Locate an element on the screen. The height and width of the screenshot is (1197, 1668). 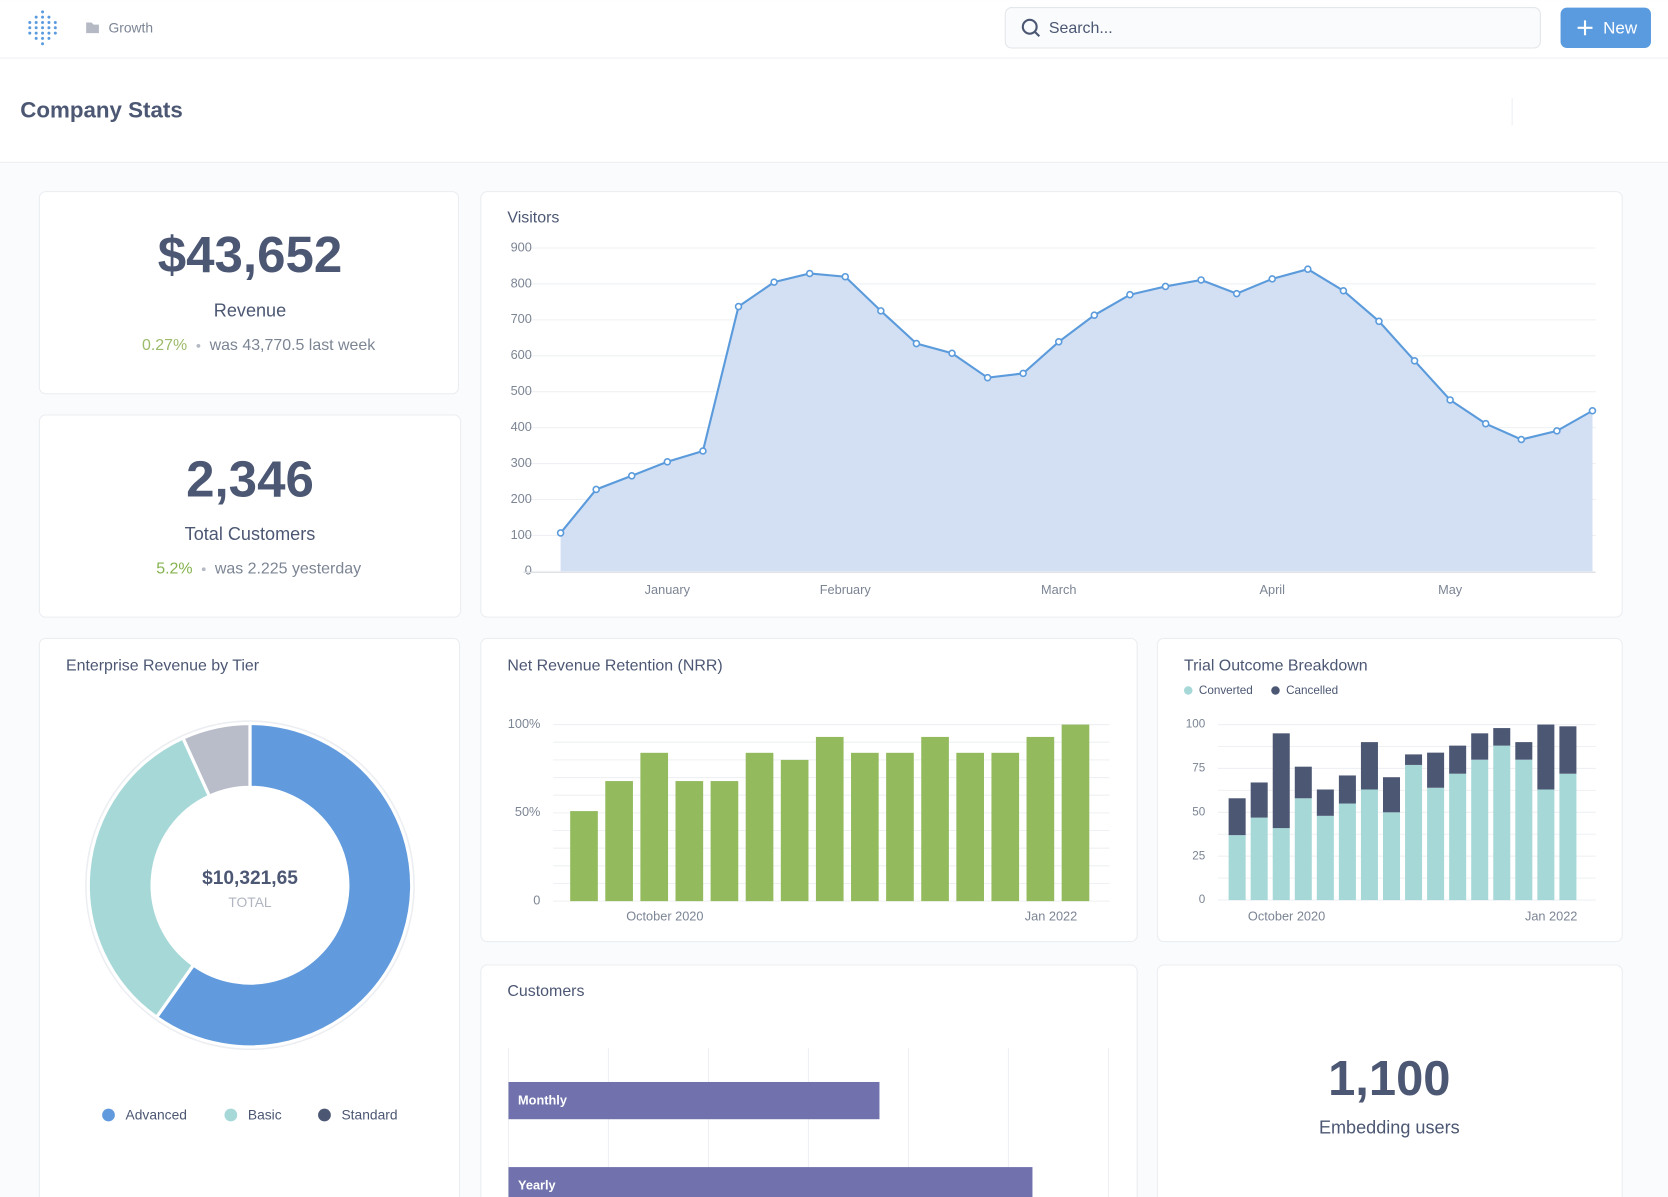
search-icon is located at coordinates (1029, 26).